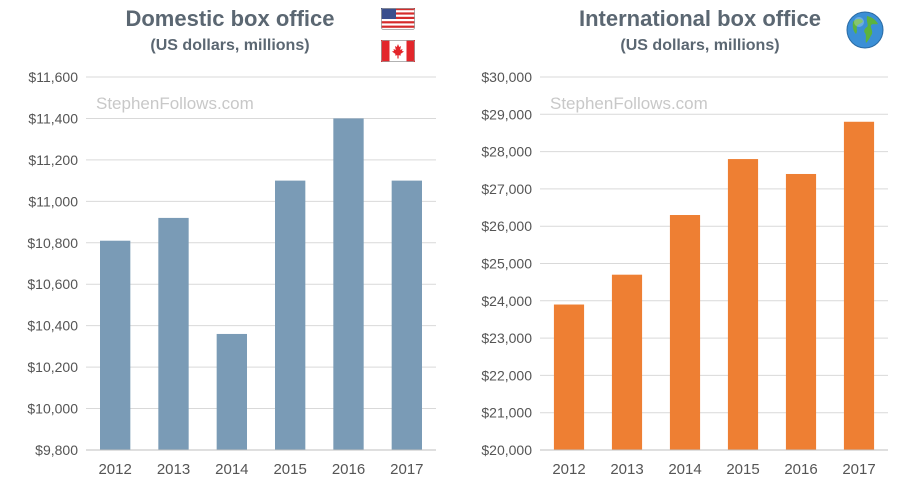 The image size is (900, 486). I want to click on domestic-bar-2013, so click(173, 333).